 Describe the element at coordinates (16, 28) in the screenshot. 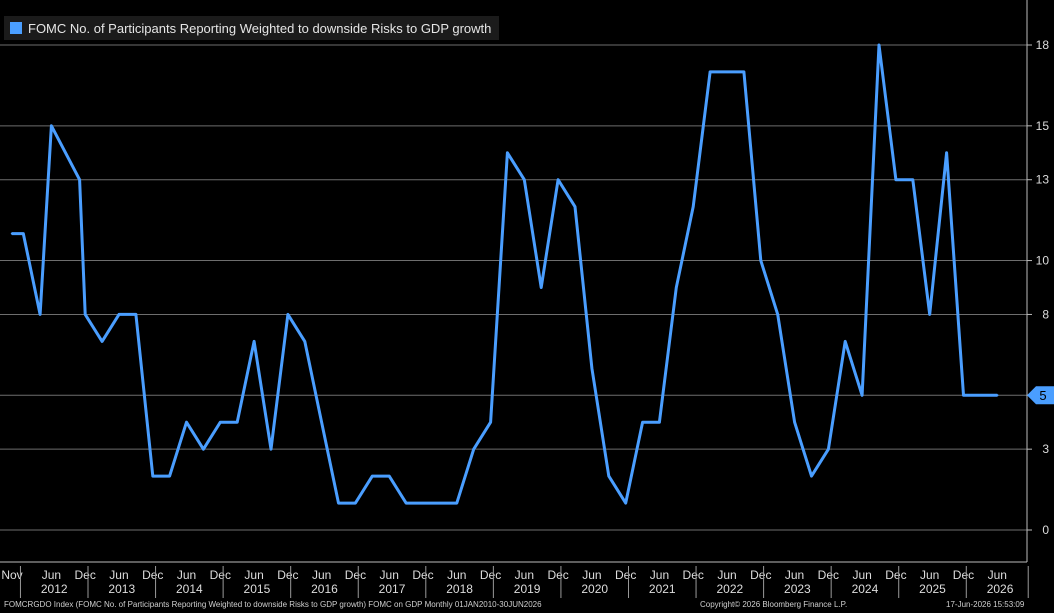

I see `legend-swatch` at that location.